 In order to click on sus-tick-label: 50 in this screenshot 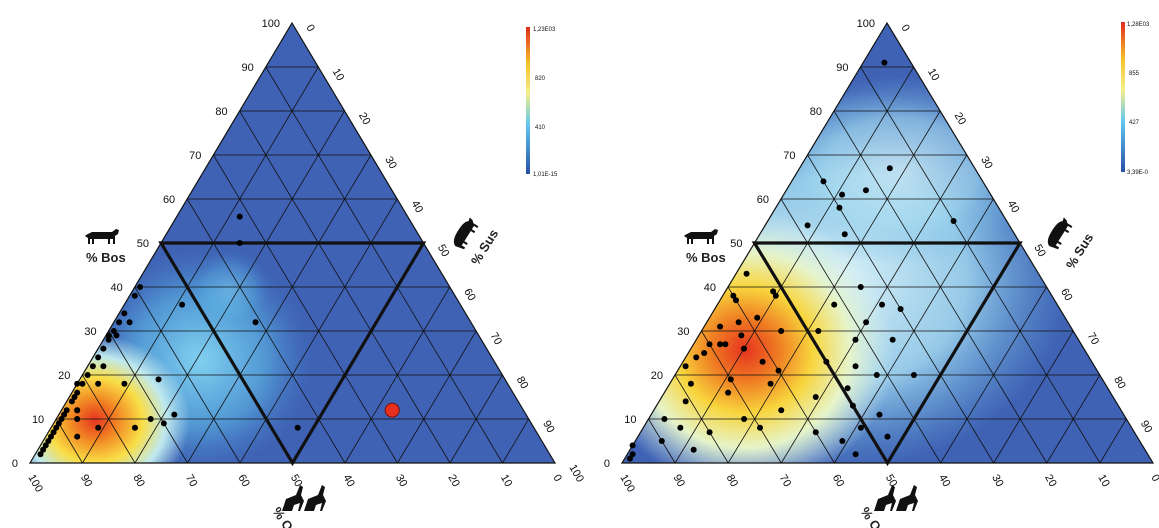, I will do `click(1039, 251)`.